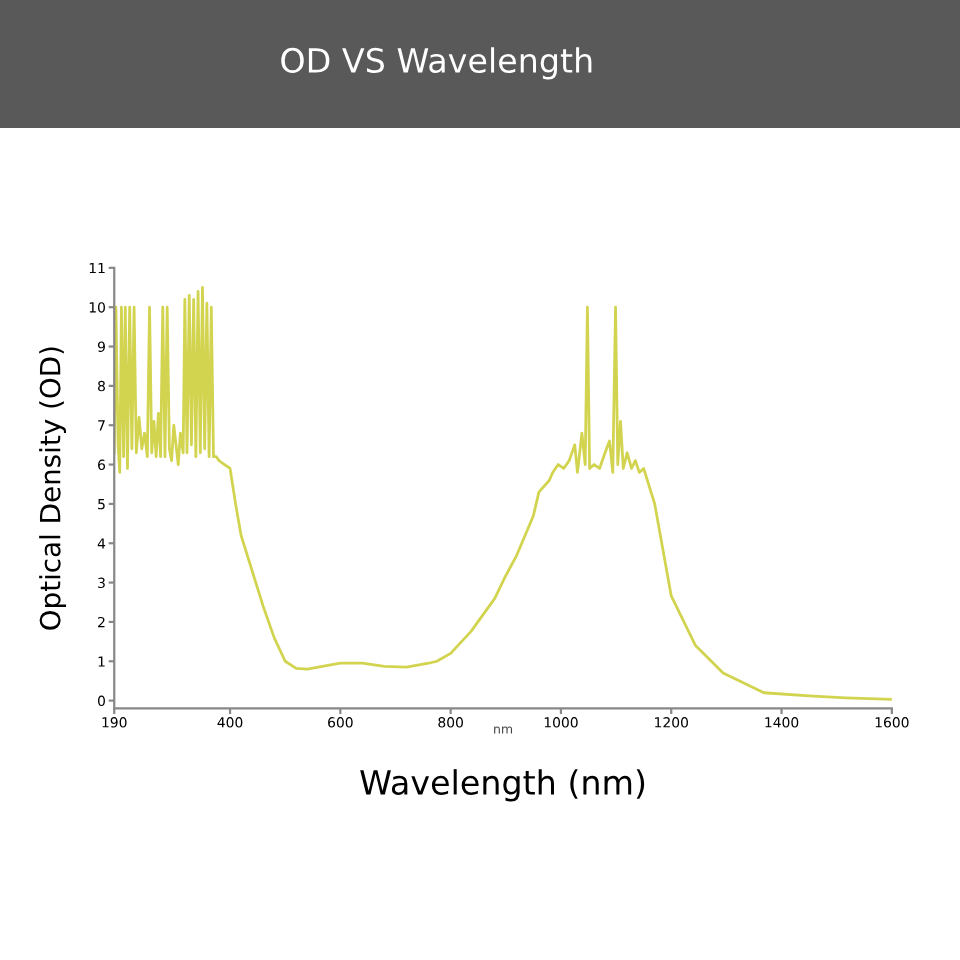  What do you see at coordinates (436, 63) in the screenshot?
I see `chart-title: OD VS Wavelength` at bounding box center [436, 63].